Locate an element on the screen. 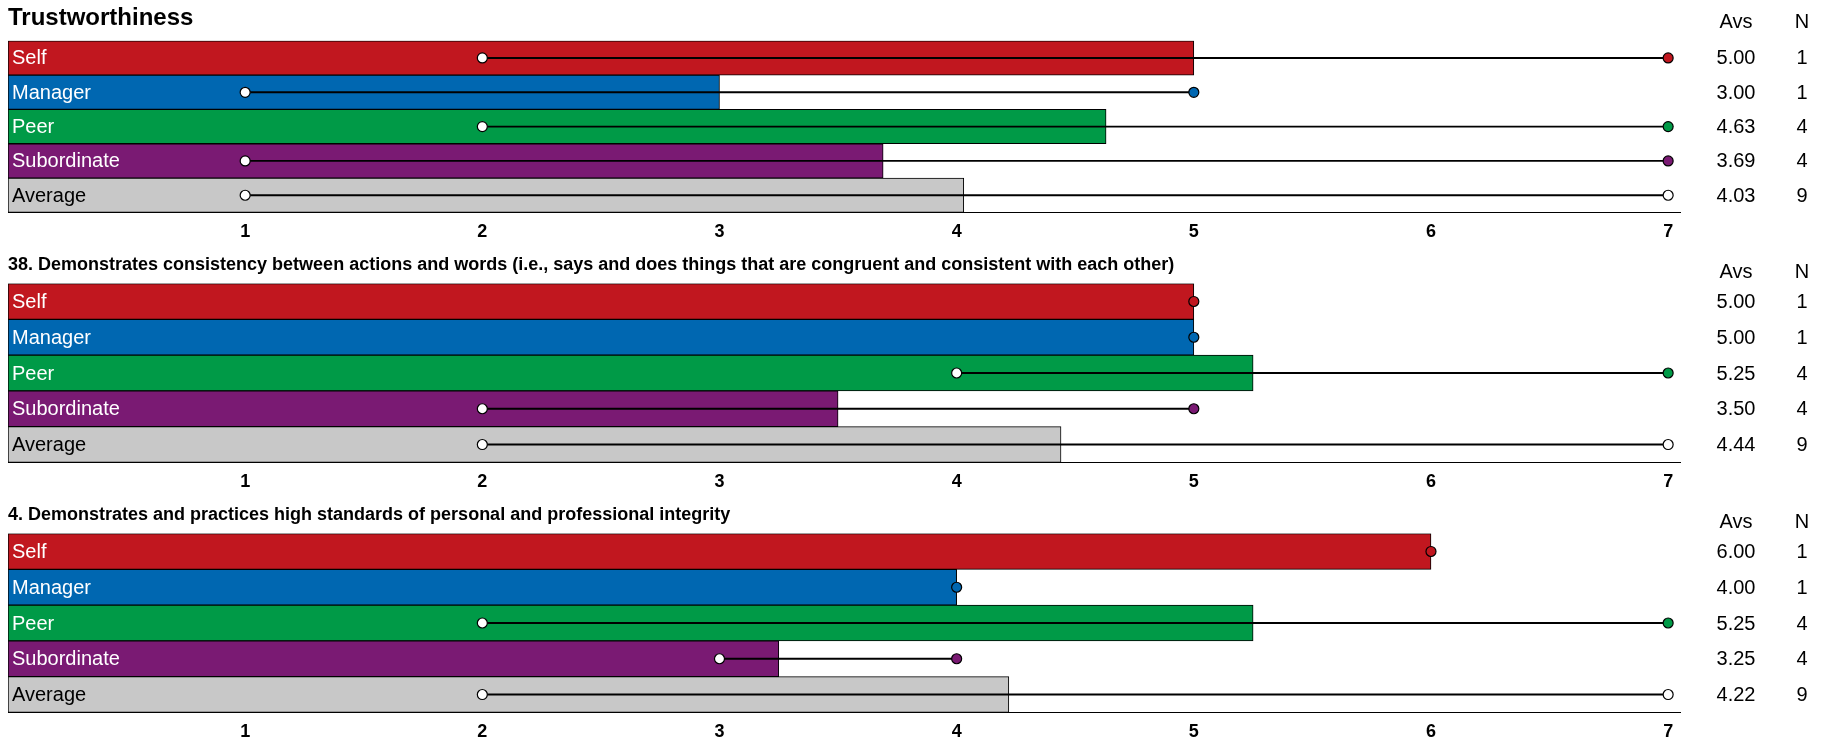 The height and width of the screenshot is (750, 1829). data-label: 3.25 is located at coordinates (1736, 658).